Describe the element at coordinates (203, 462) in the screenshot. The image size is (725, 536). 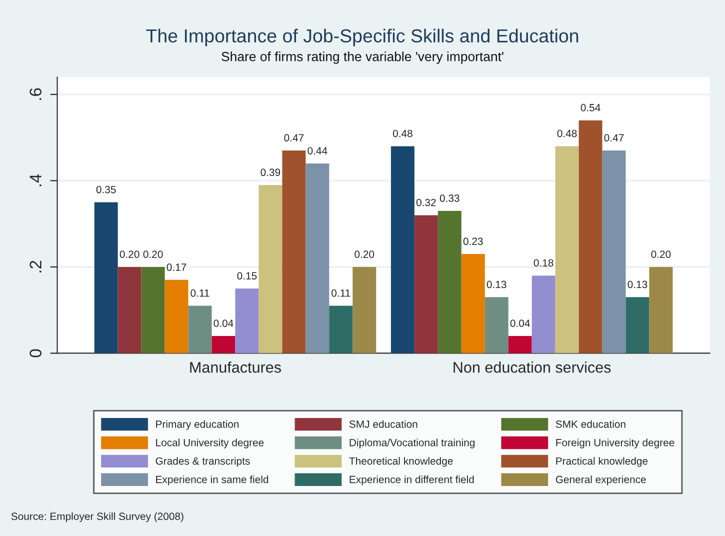
I see `legend-label: Grades & transcripts` at that location.